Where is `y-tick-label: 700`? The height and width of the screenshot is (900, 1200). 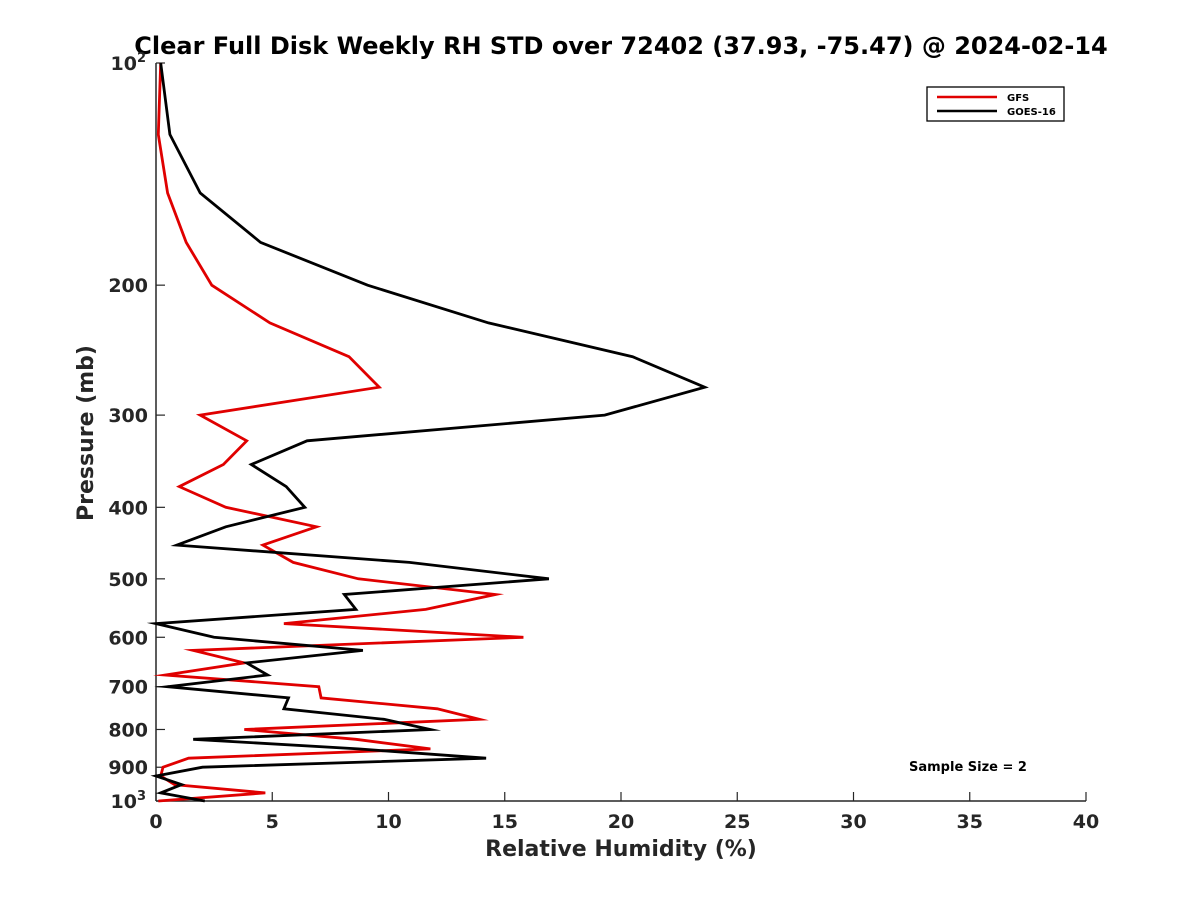
y-tick-label: 700 is located at coordinates (128, 688).